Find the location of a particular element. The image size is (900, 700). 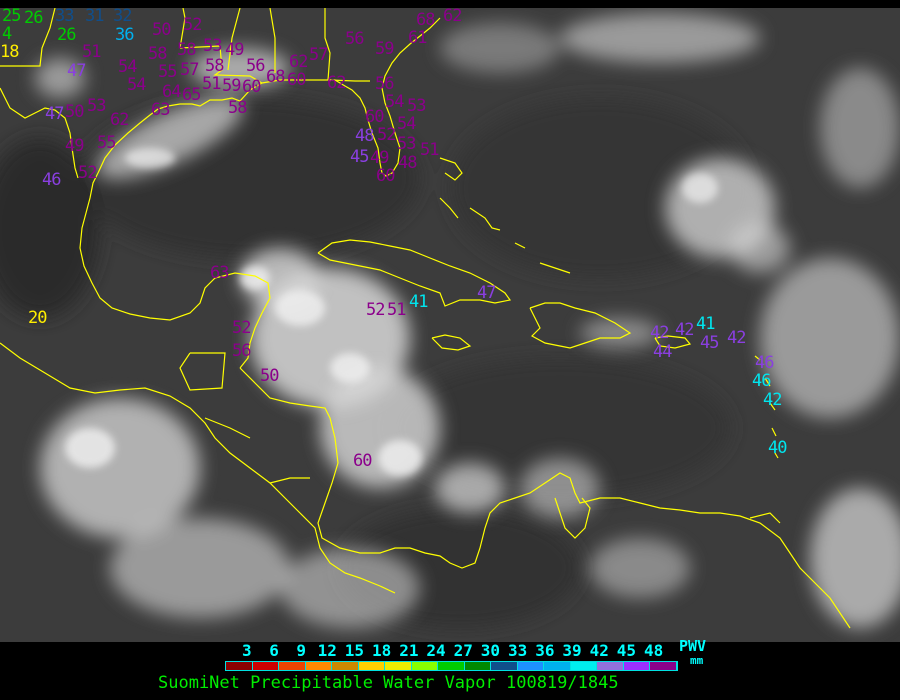

legend-unit: mm is located at coordinates (697, 660).